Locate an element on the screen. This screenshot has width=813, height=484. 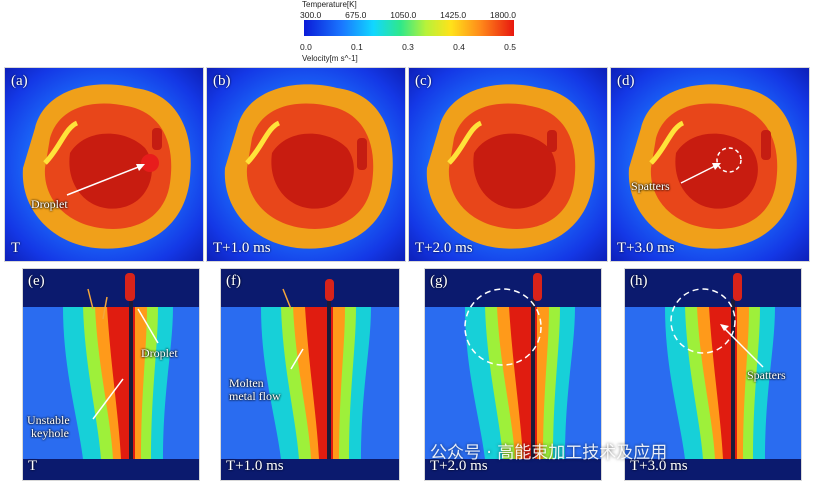
velocity-tick: 0.4 is located at coordinates (459, 47).